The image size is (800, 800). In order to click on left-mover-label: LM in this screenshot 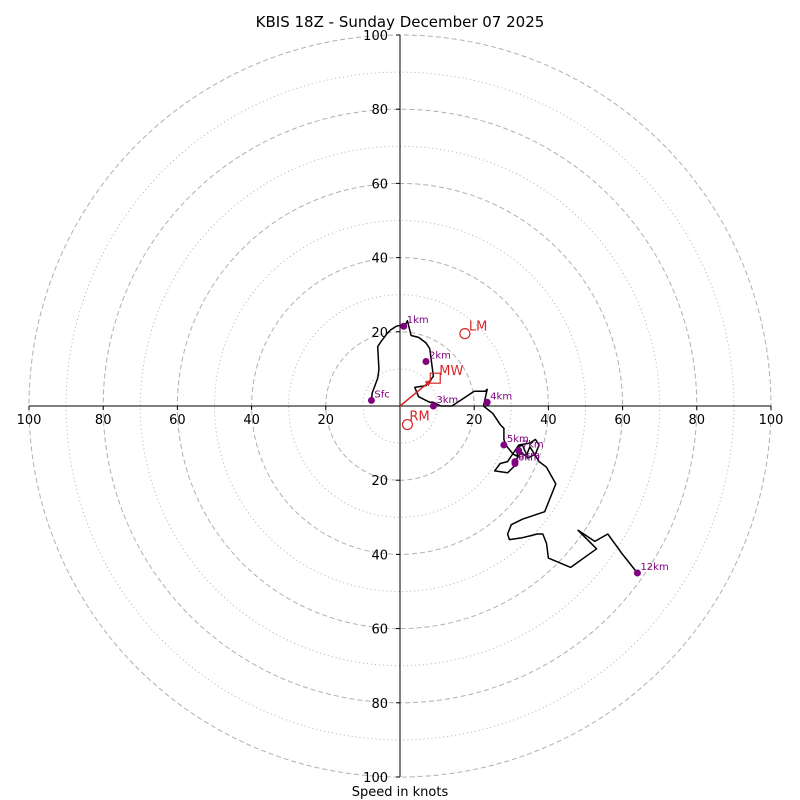, I will do `click(478, 327)`.